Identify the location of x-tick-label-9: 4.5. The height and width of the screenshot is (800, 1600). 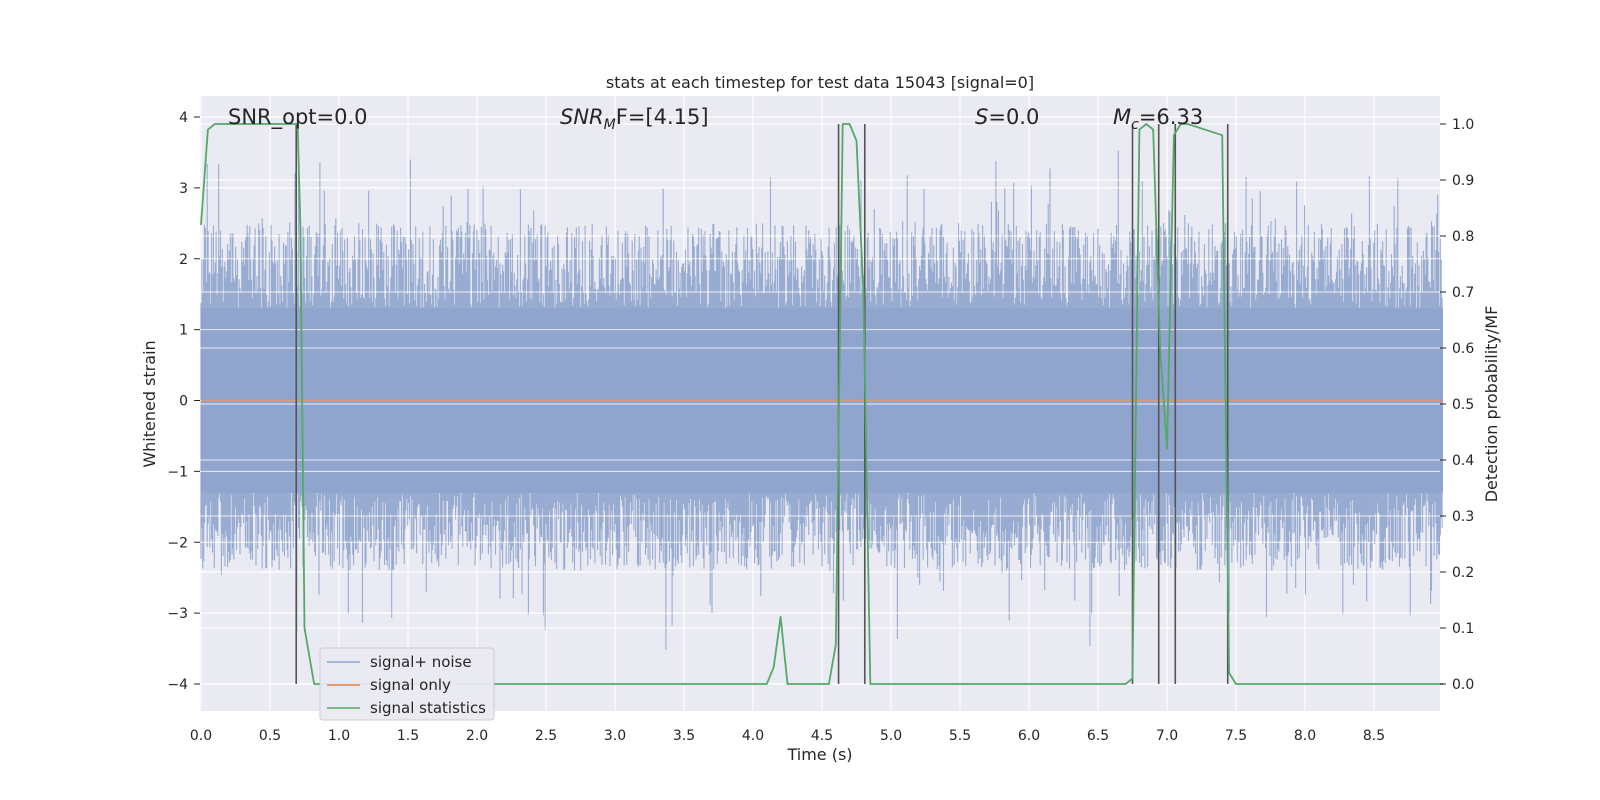
(822, 736).